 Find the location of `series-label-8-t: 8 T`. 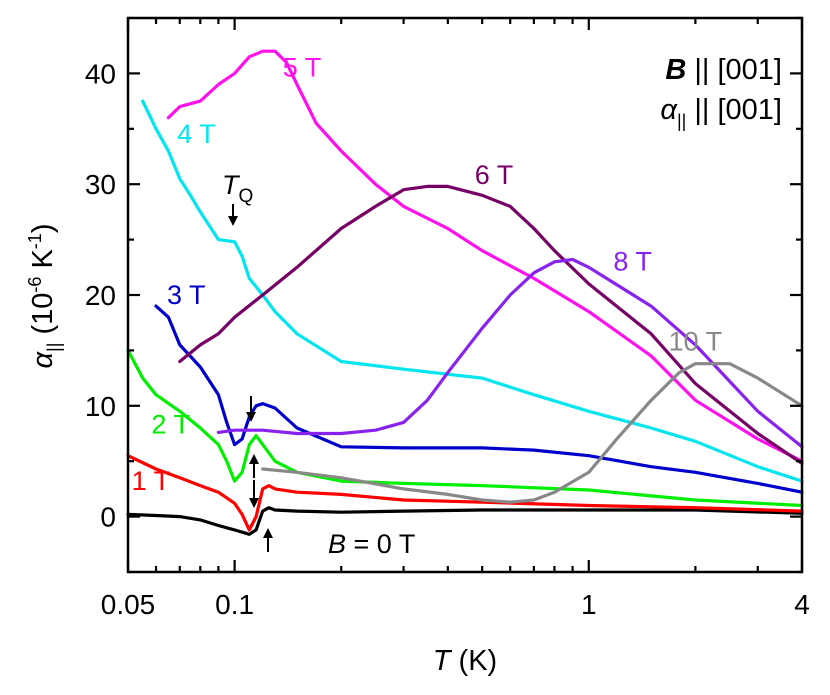

series-label-8-t: 8 T is located at coordinates (632, 262).